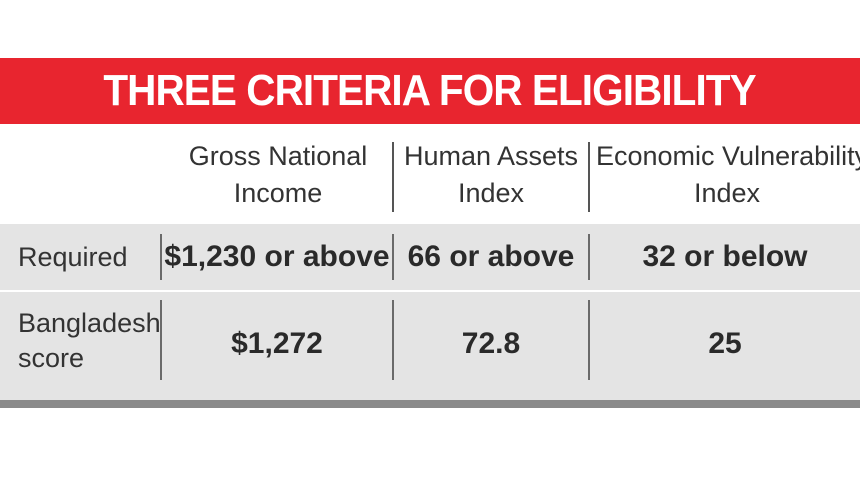  I want to click on row-label-required-text: Required, so click(73, 257).